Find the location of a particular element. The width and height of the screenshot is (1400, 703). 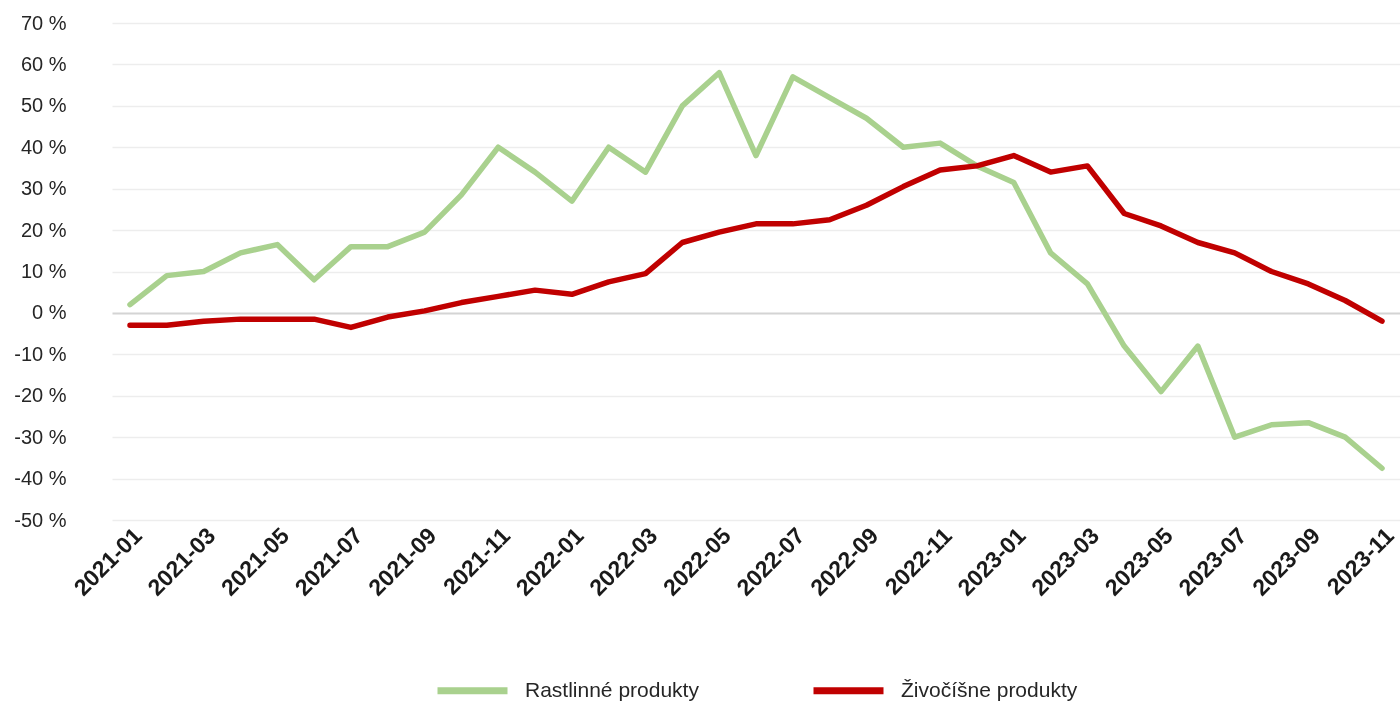

y-tick-label: 40 % is located at coordinates (43, 146).